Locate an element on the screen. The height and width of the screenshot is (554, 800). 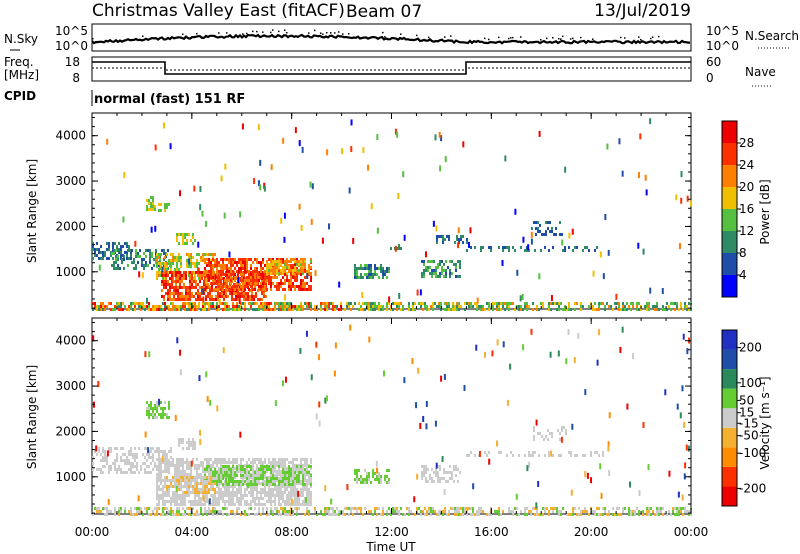
y-tick-label: 4000 is located at coordinates (70, 341).